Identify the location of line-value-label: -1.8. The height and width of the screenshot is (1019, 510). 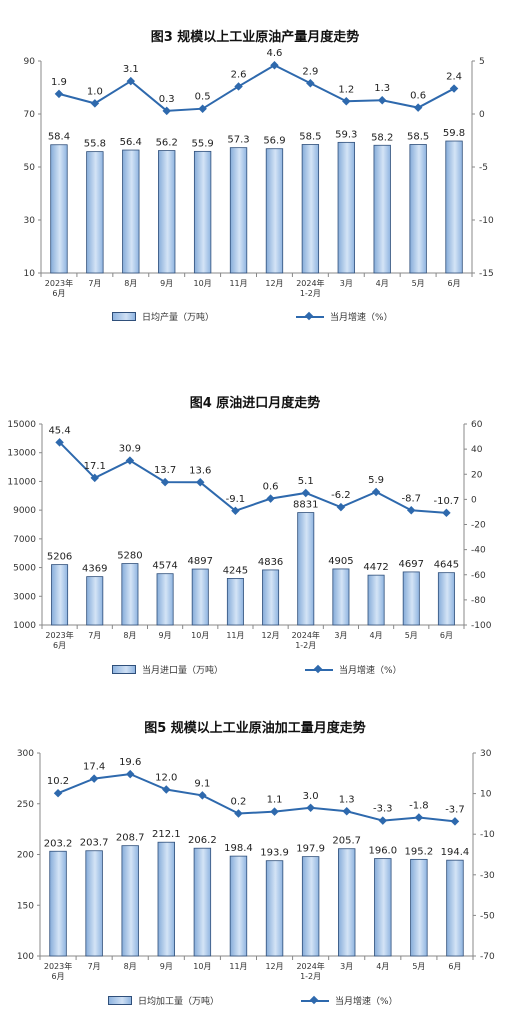
(419, 806).